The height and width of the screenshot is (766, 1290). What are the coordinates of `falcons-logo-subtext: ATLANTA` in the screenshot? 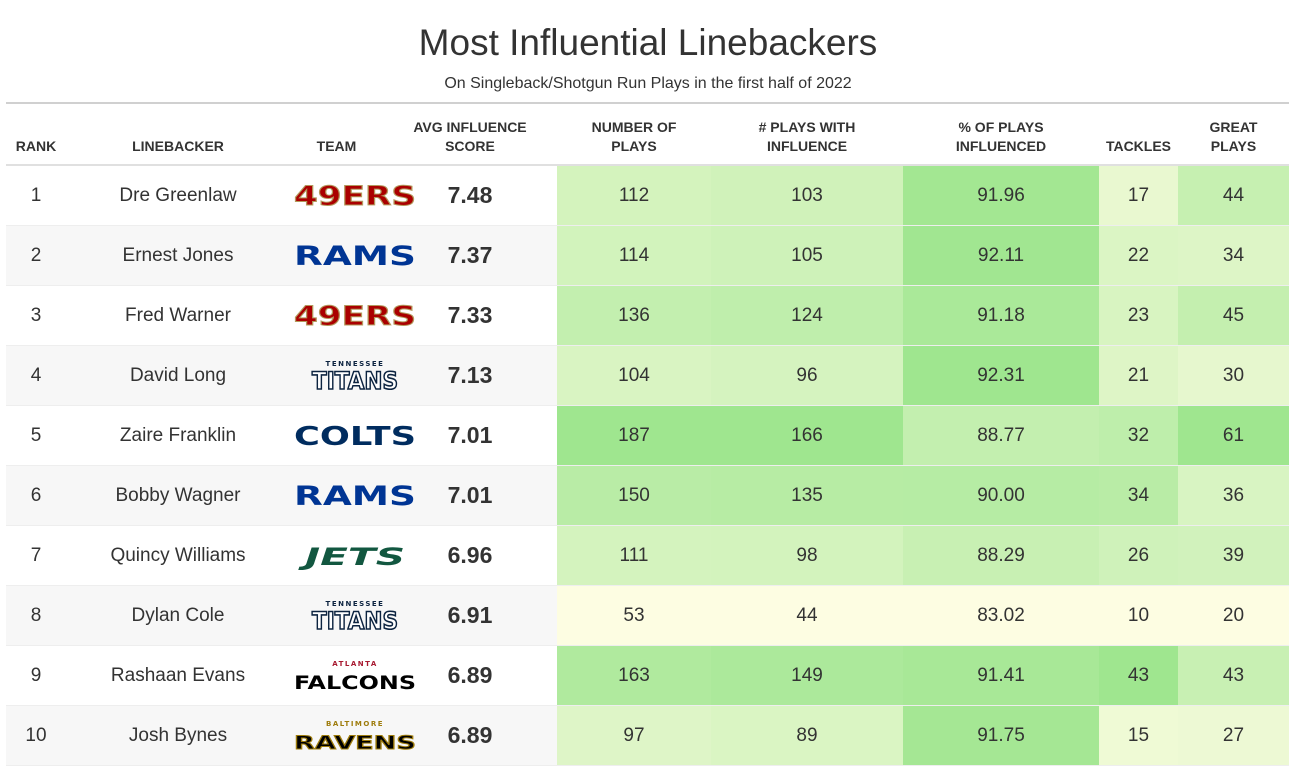 It's located at (355, 664).